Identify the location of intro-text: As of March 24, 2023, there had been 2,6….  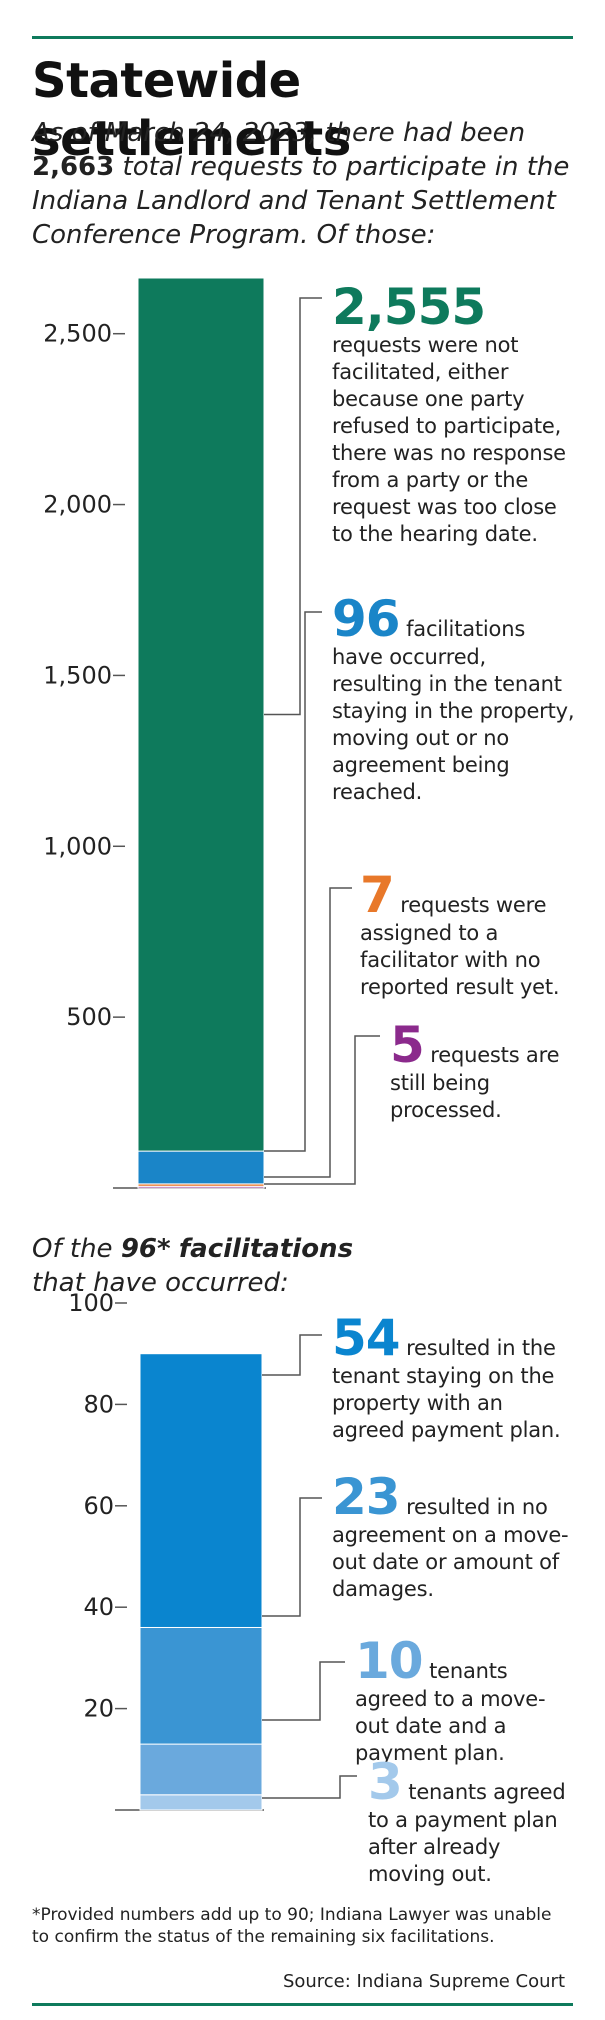
(304, 184).